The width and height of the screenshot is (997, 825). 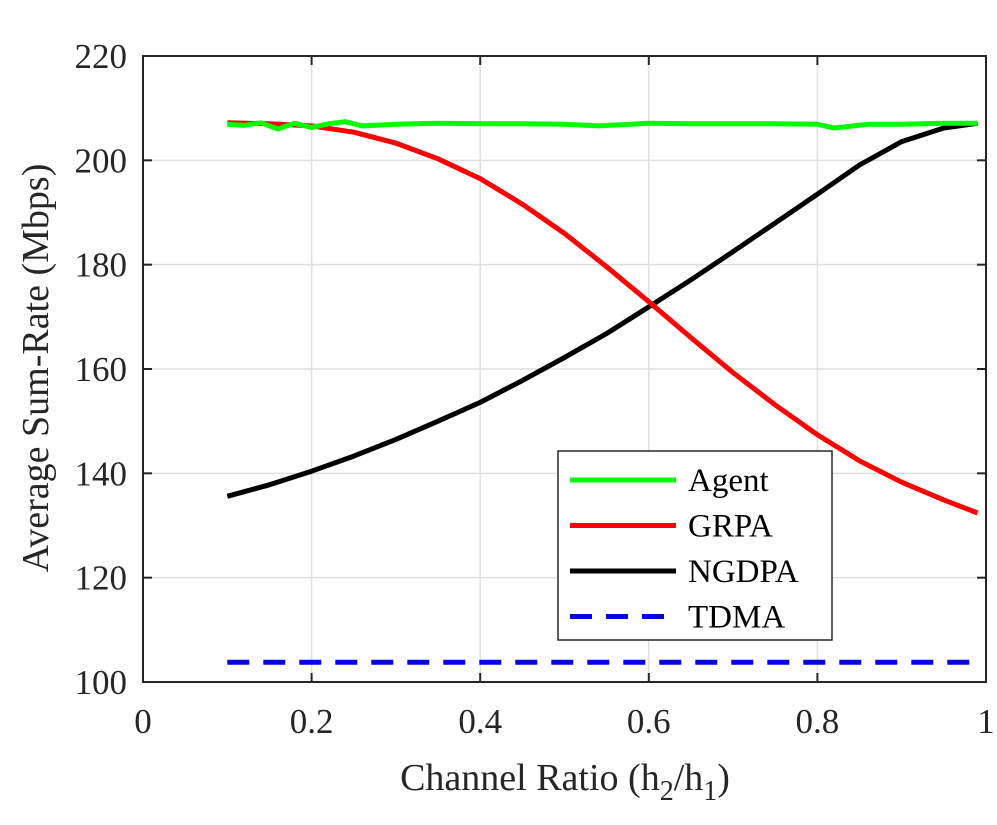 What do you see at coordinates (312, 721) in the screenshot?
I see `x-tick-label: 0.2` at bounding box center [312, 721].